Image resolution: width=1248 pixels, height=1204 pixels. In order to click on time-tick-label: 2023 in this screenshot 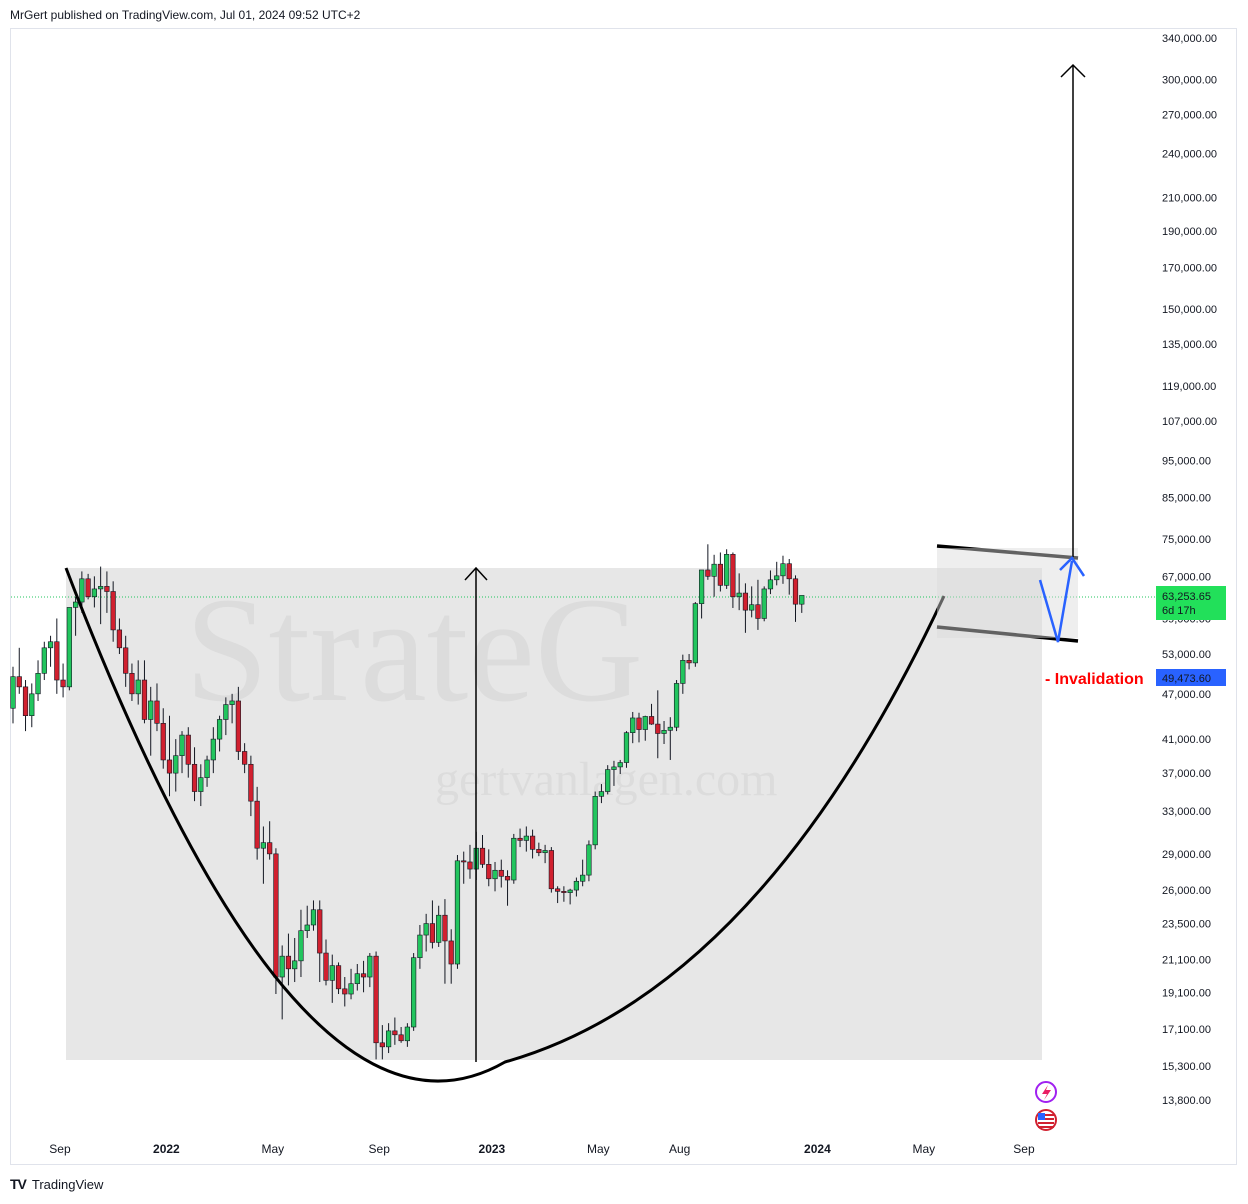, I will do `click(492, 1149)`.